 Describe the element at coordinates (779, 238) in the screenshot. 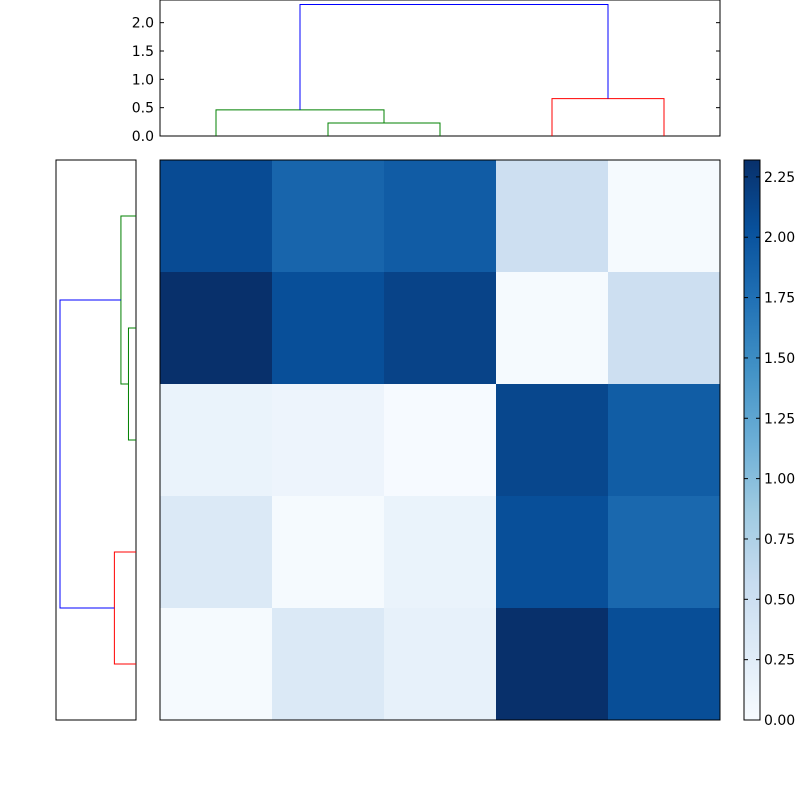

I see `colorbar-tick-label: 2.00` at that location.